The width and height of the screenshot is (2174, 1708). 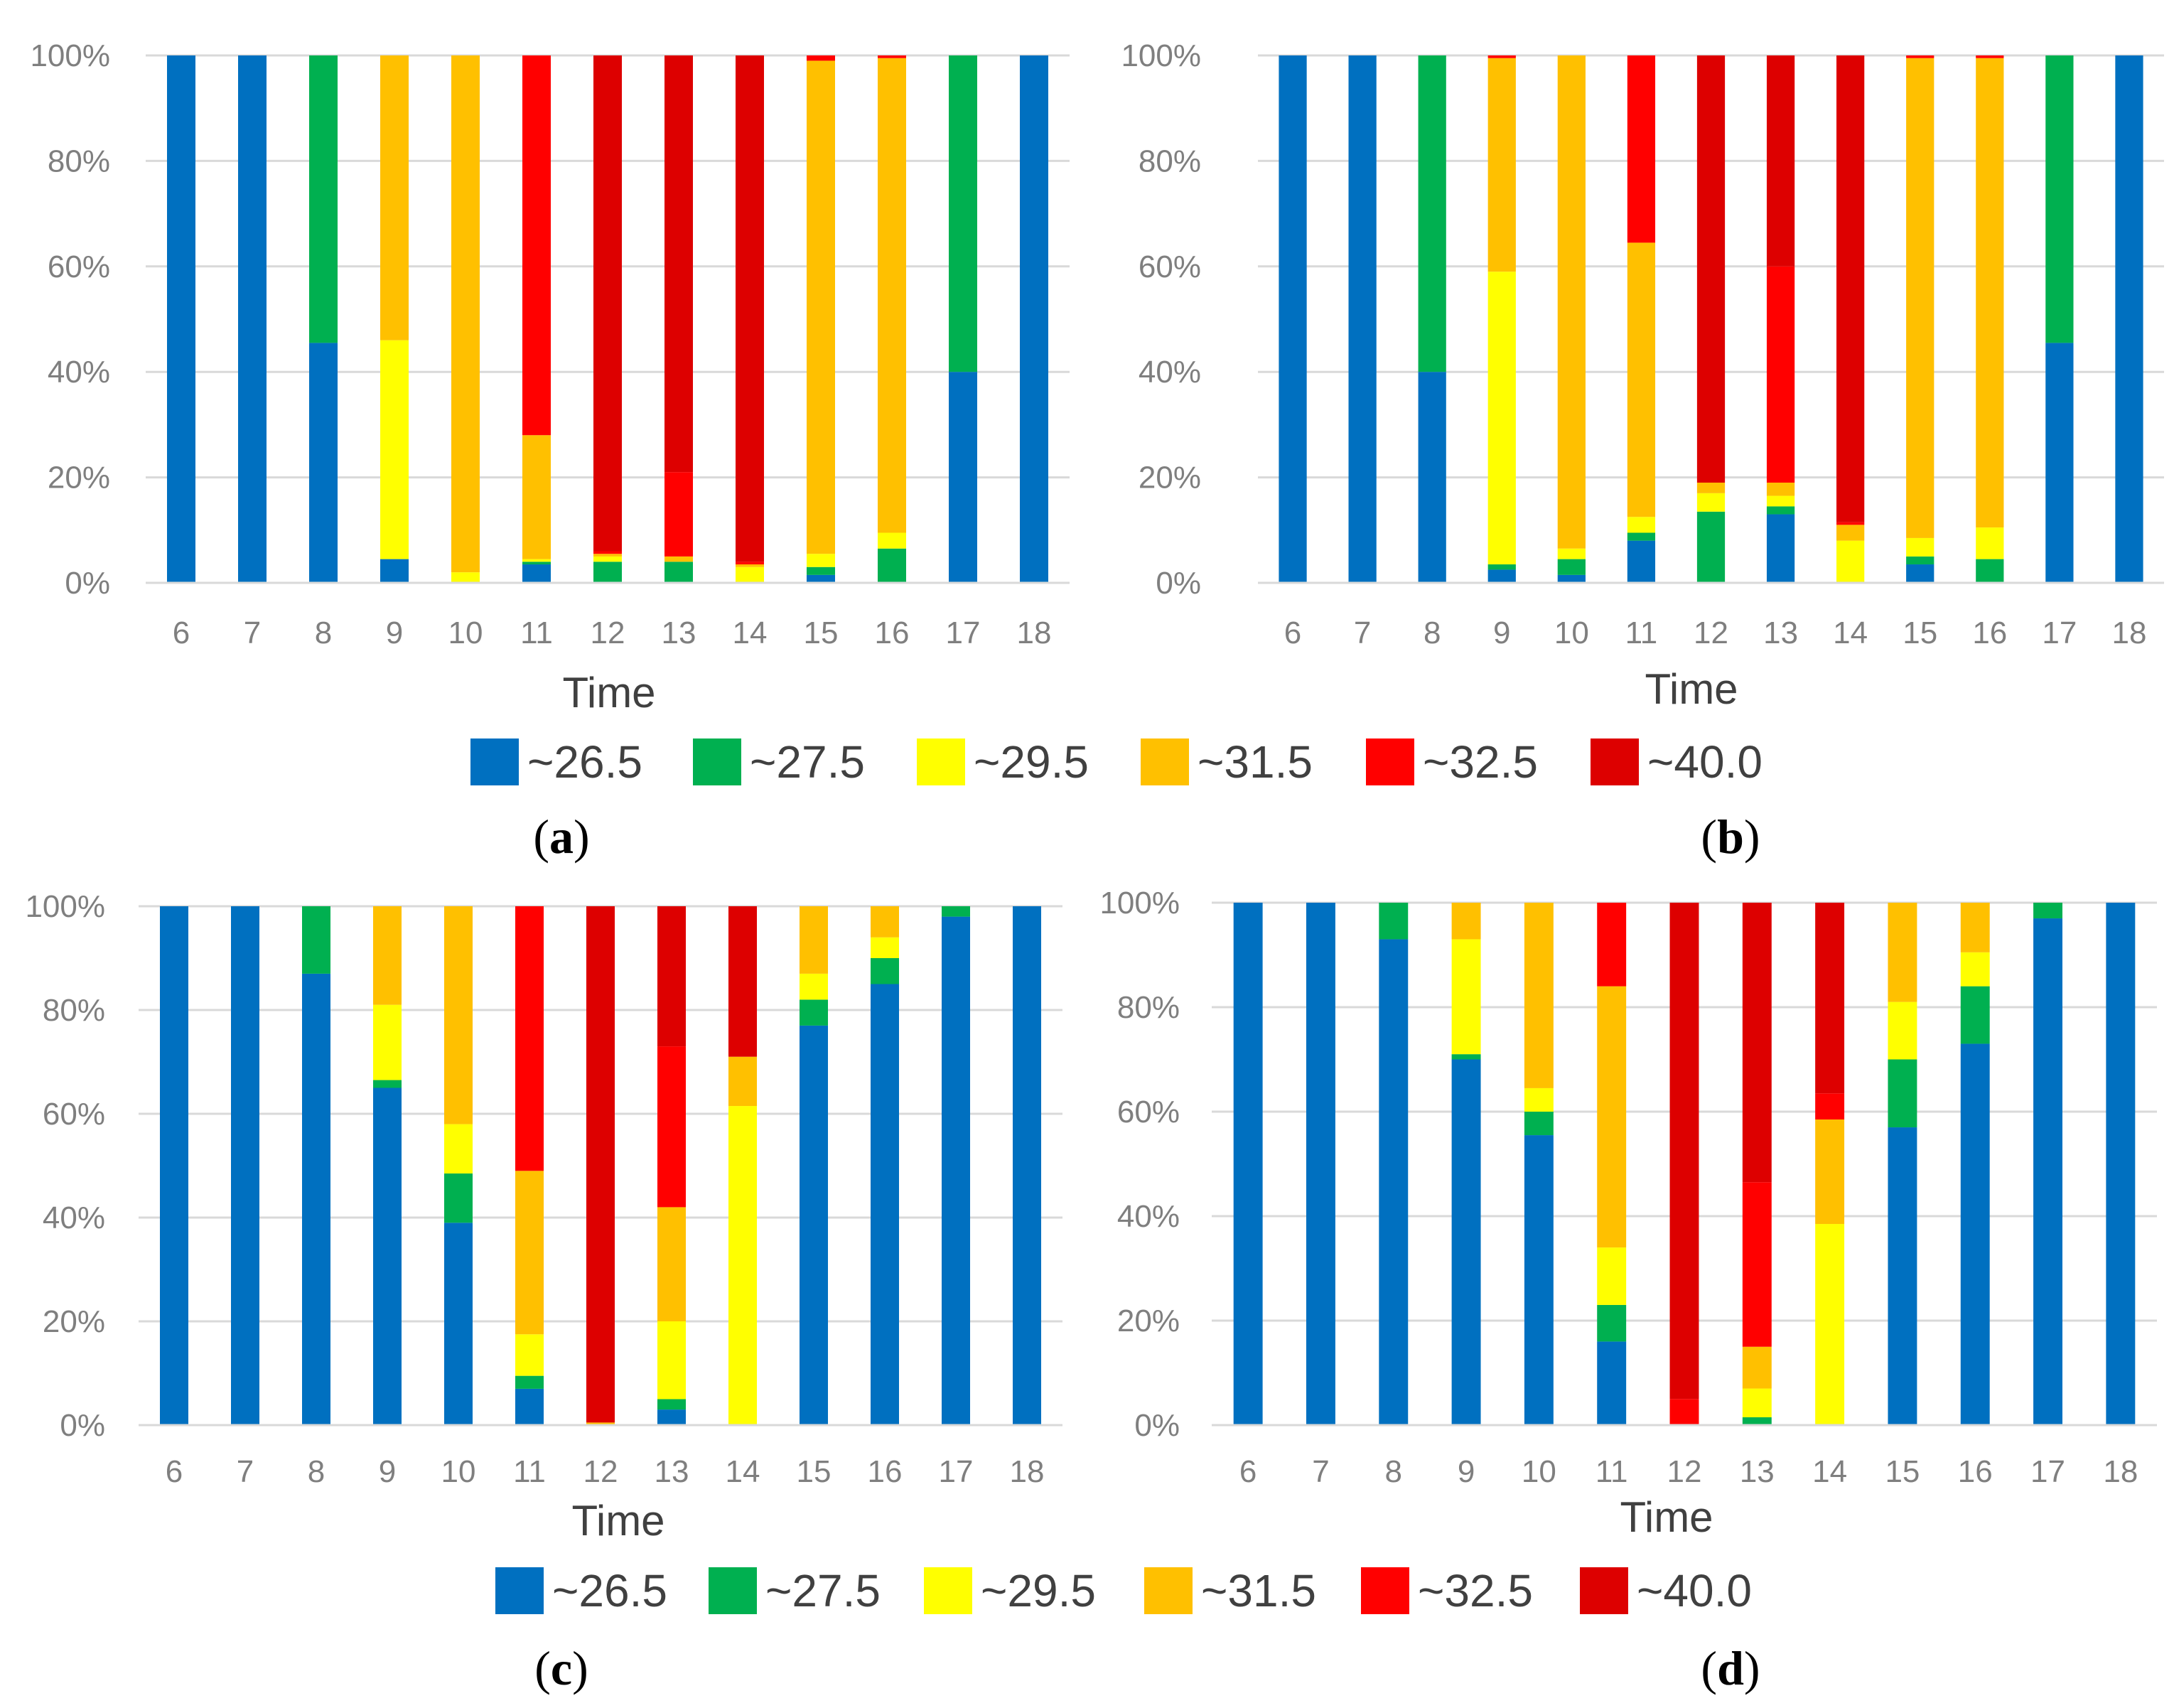 What do you see at coordinates (70, 55) in the screenshot?
I see `y-tick-label: 100%` at bounding box center [70, 55].